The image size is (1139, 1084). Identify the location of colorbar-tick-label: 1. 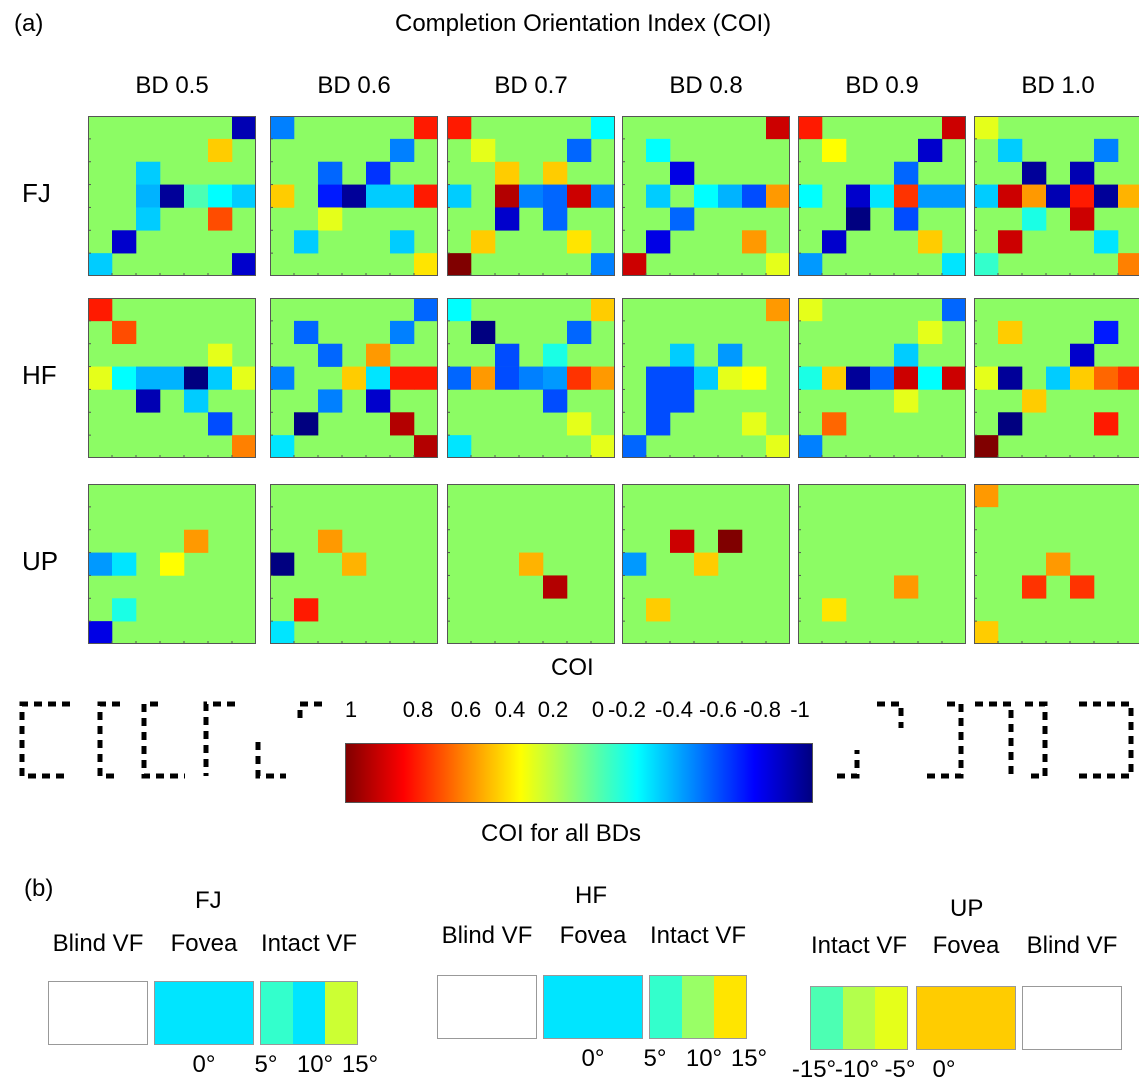
(351, 710).